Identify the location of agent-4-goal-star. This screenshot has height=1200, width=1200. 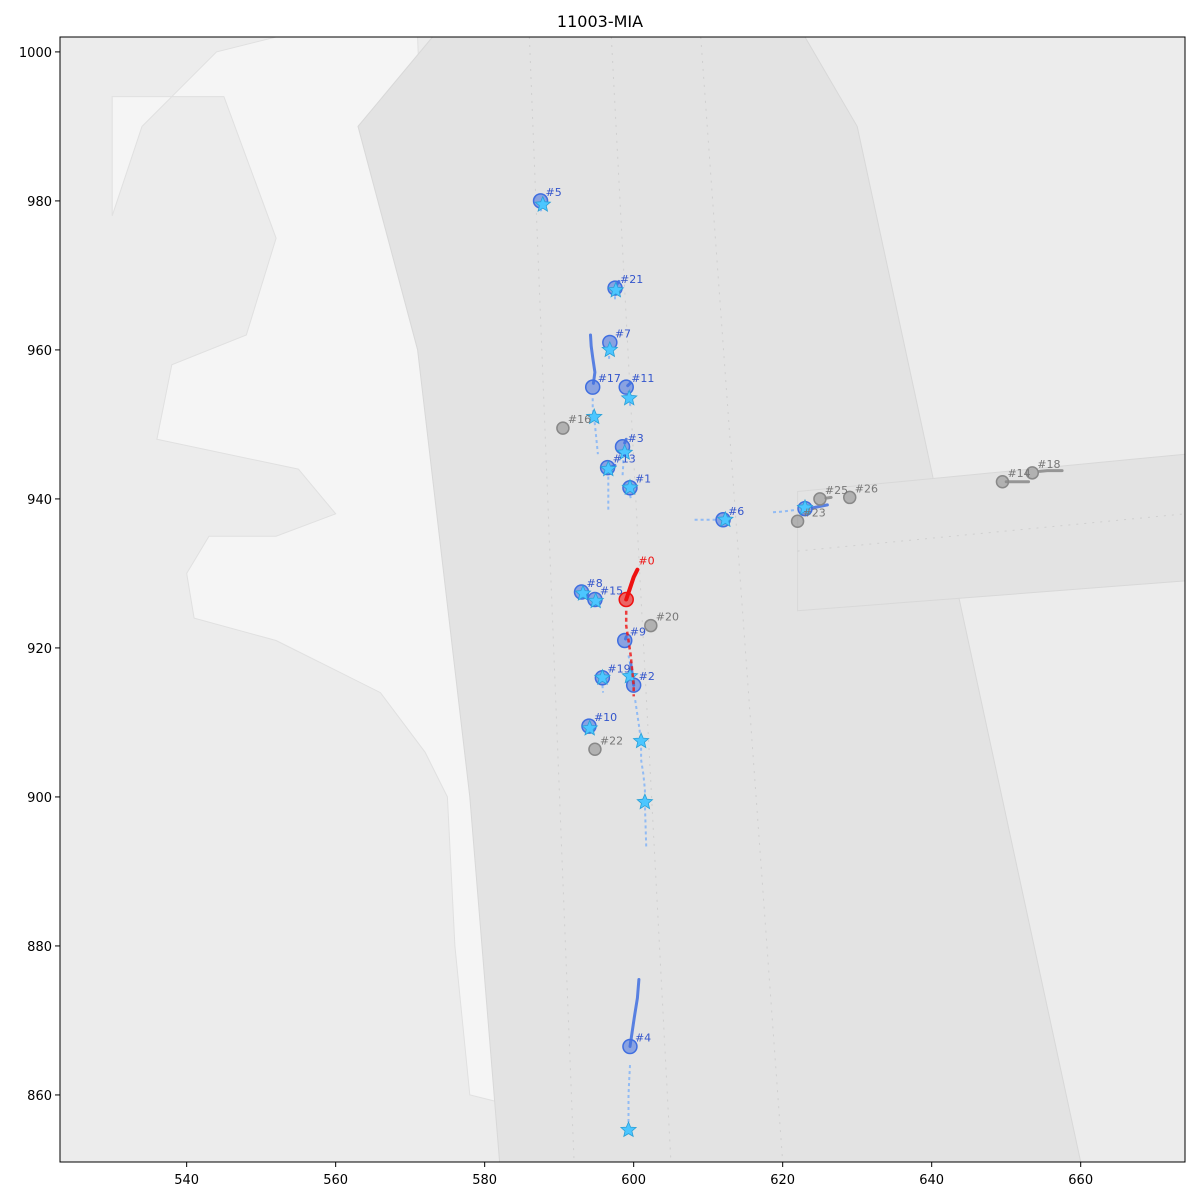
(628, 1129).